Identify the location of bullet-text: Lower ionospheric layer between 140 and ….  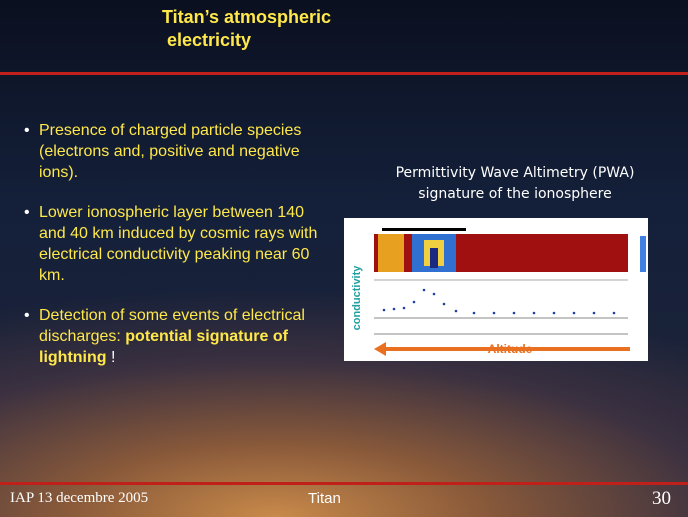
(178, 244).